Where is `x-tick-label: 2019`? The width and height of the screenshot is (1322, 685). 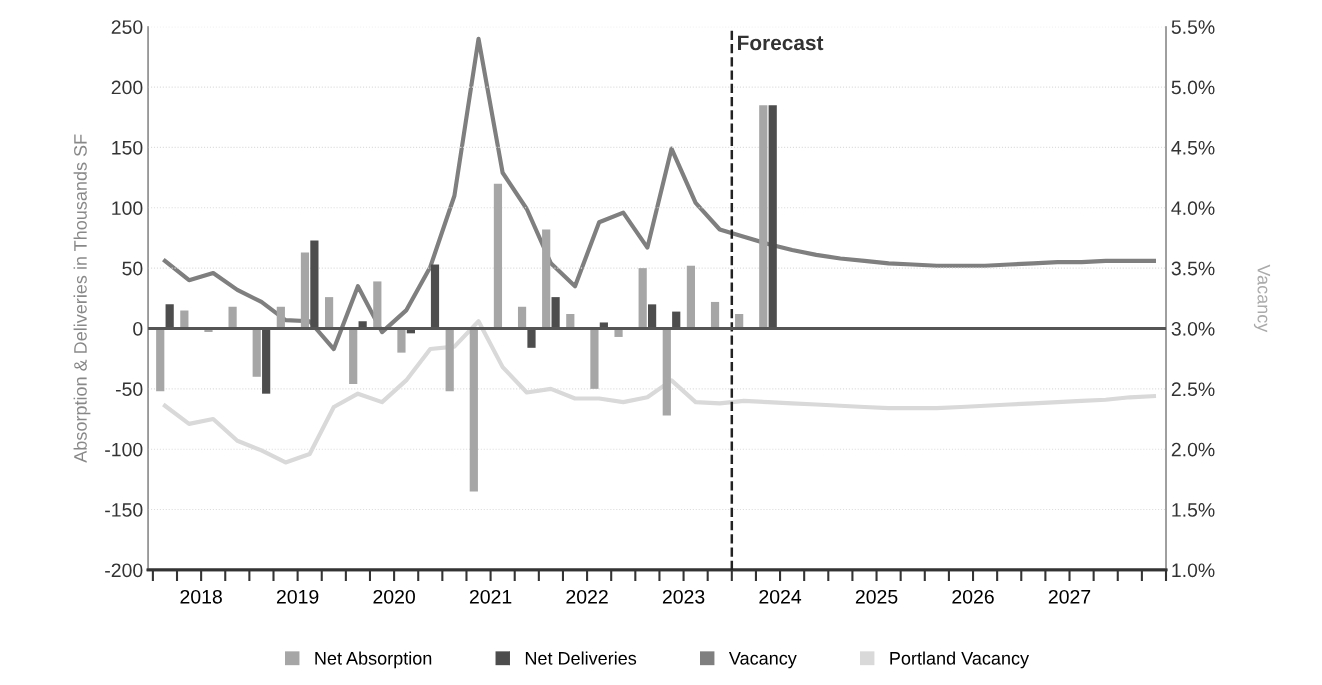 x-tick-label: 2019 is located at coordinates (297, 596).